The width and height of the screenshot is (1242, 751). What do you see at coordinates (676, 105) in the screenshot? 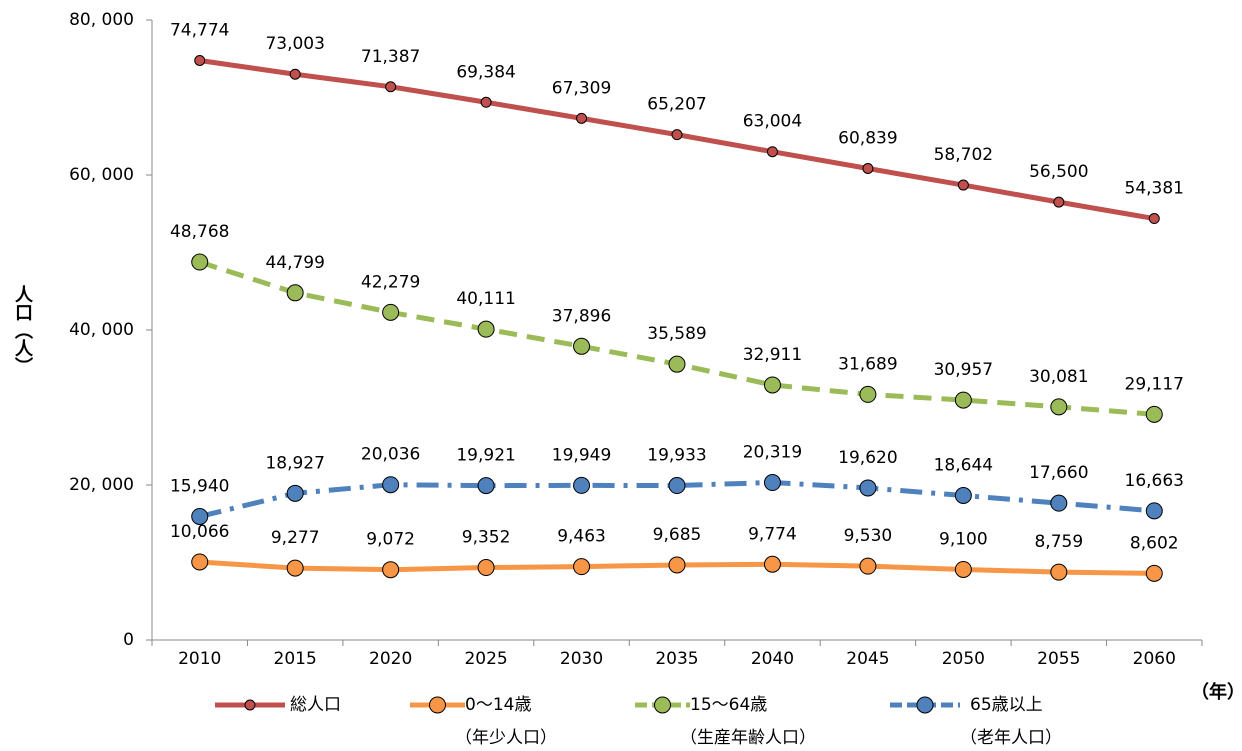
I see `value-label: 65,207` at bounding box center [676, 105].